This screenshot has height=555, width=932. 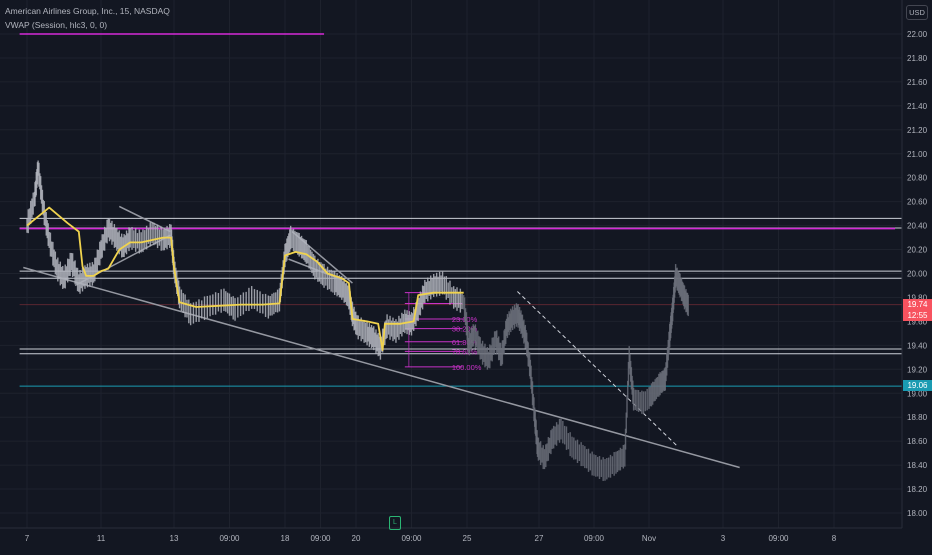 What do you see at coordinates (917, 489) in the screenshot?
I see `y-tick-label: 18.20` at bounding box center [917, 489].